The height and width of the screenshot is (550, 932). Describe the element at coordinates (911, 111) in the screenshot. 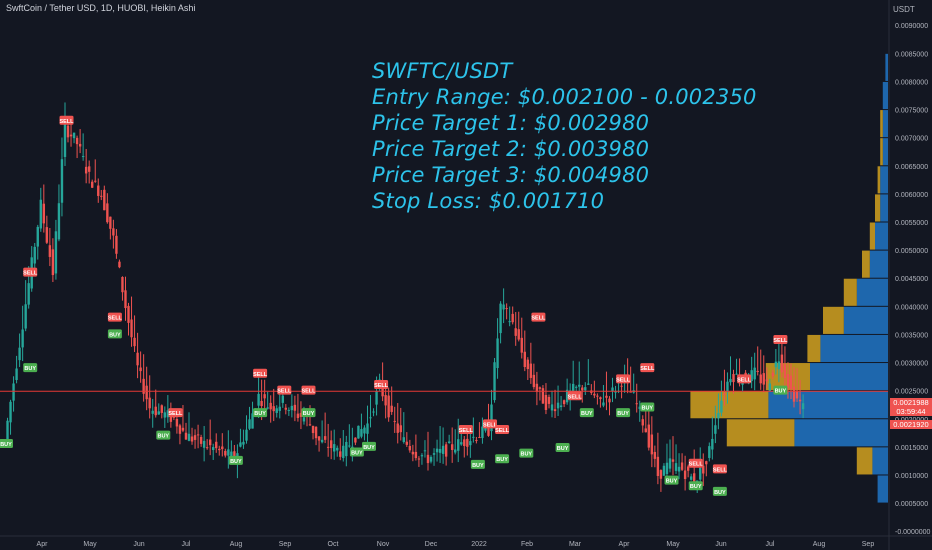

I see `y-tick-label: 0.0075000` at that location.